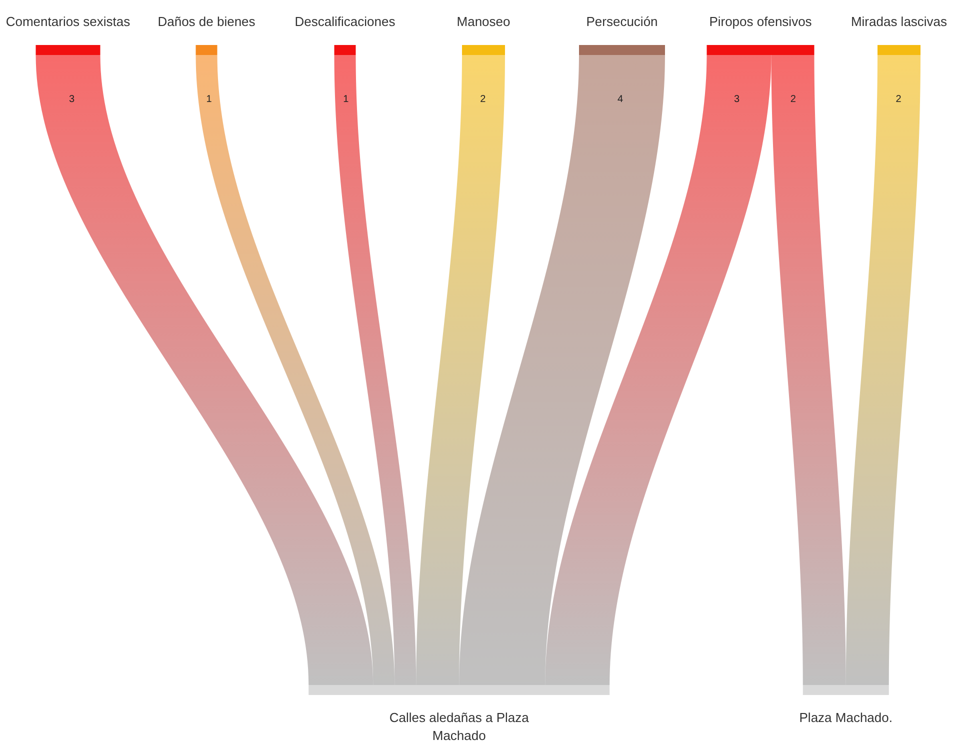  I want to click on category-label: Piropos ofensivos, so click(760, 21).